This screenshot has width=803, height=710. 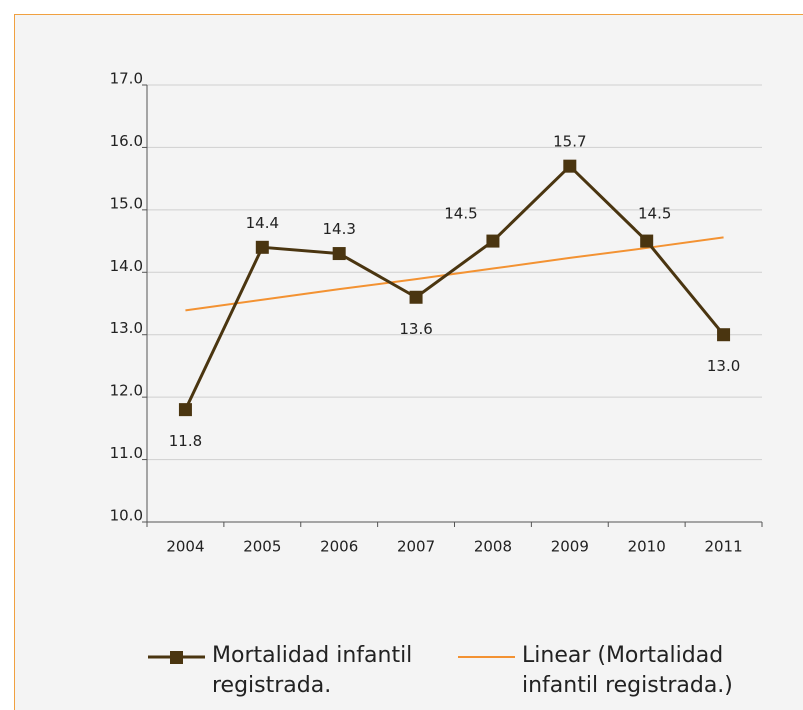 What do you see at coordinates (176, 657) in the screenshot?
I see `legend-marker` at bounding box center [176, 657].